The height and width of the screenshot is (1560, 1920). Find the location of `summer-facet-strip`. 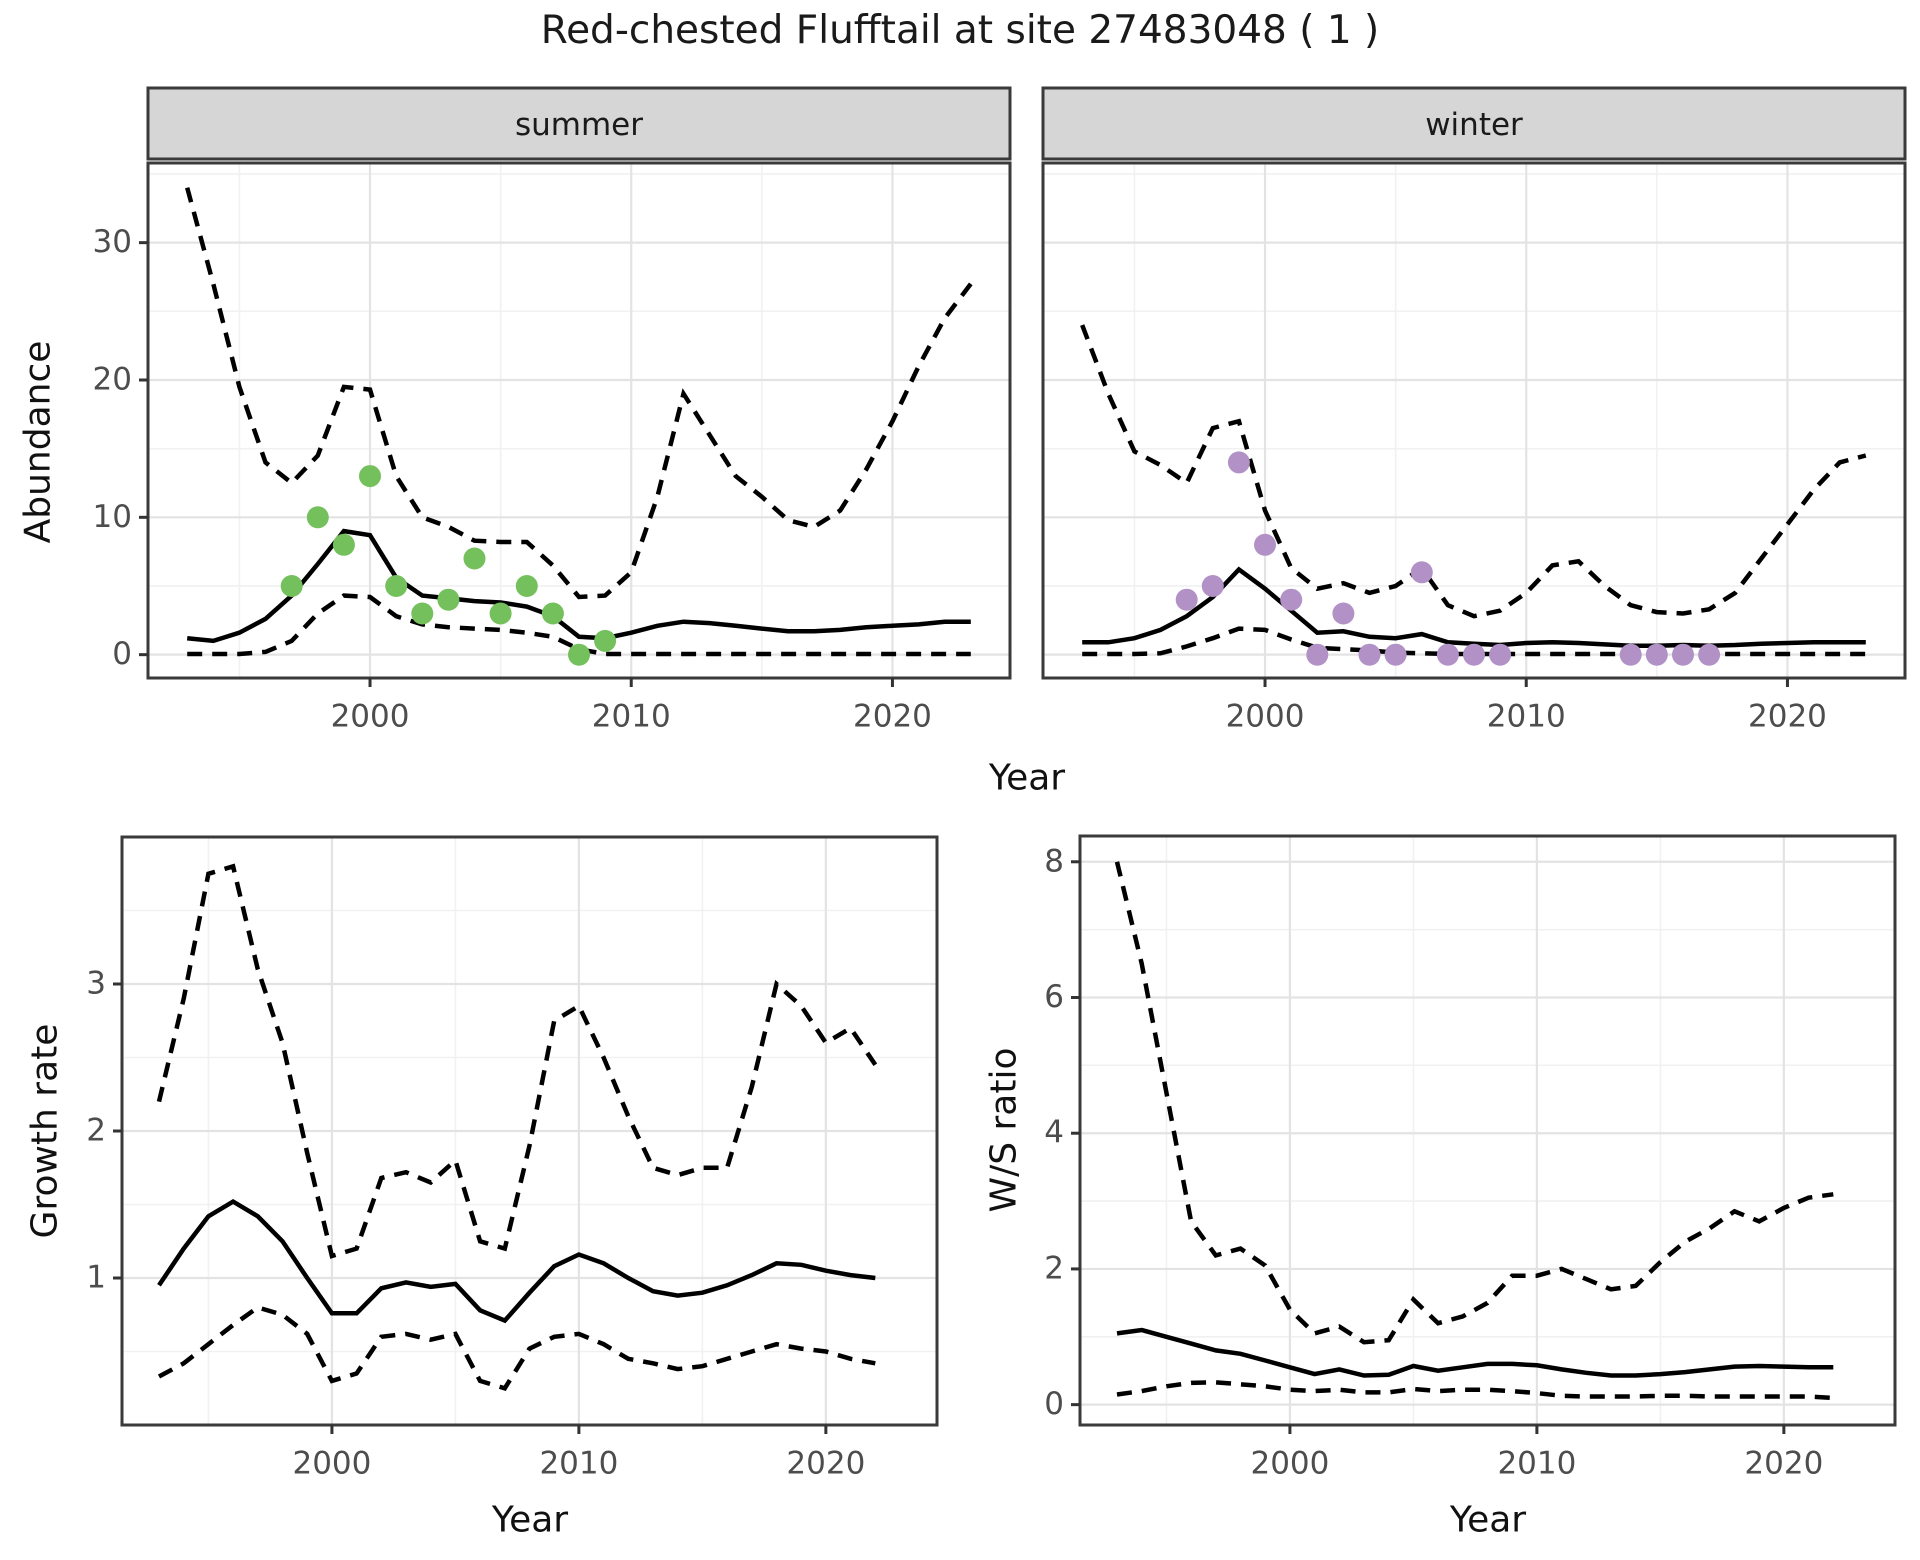

summer-facet-strip is located at coordinates (579, 123).